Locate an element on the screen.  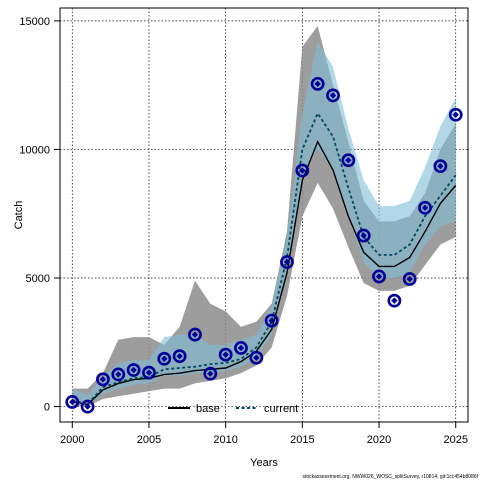
y-tick-label: 15000 is located at coordinates (34, 22).